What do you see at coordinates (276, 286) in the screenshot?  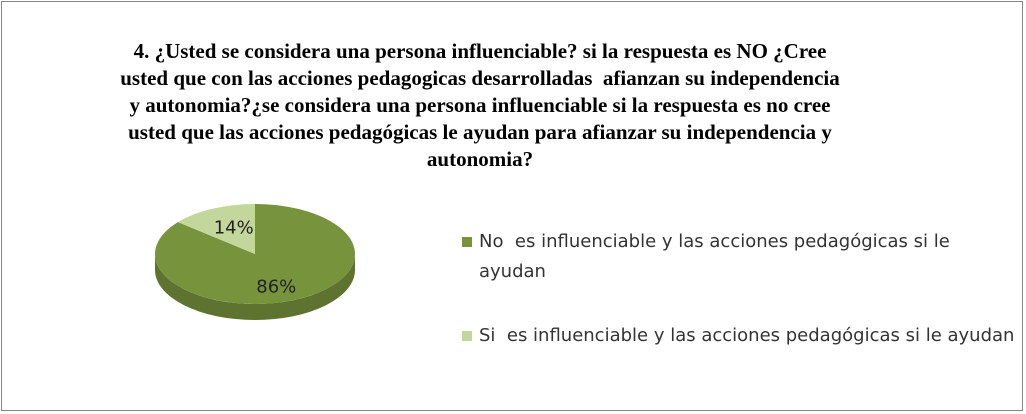 I see `data-label: 86%` at bounding box center [276, 286].